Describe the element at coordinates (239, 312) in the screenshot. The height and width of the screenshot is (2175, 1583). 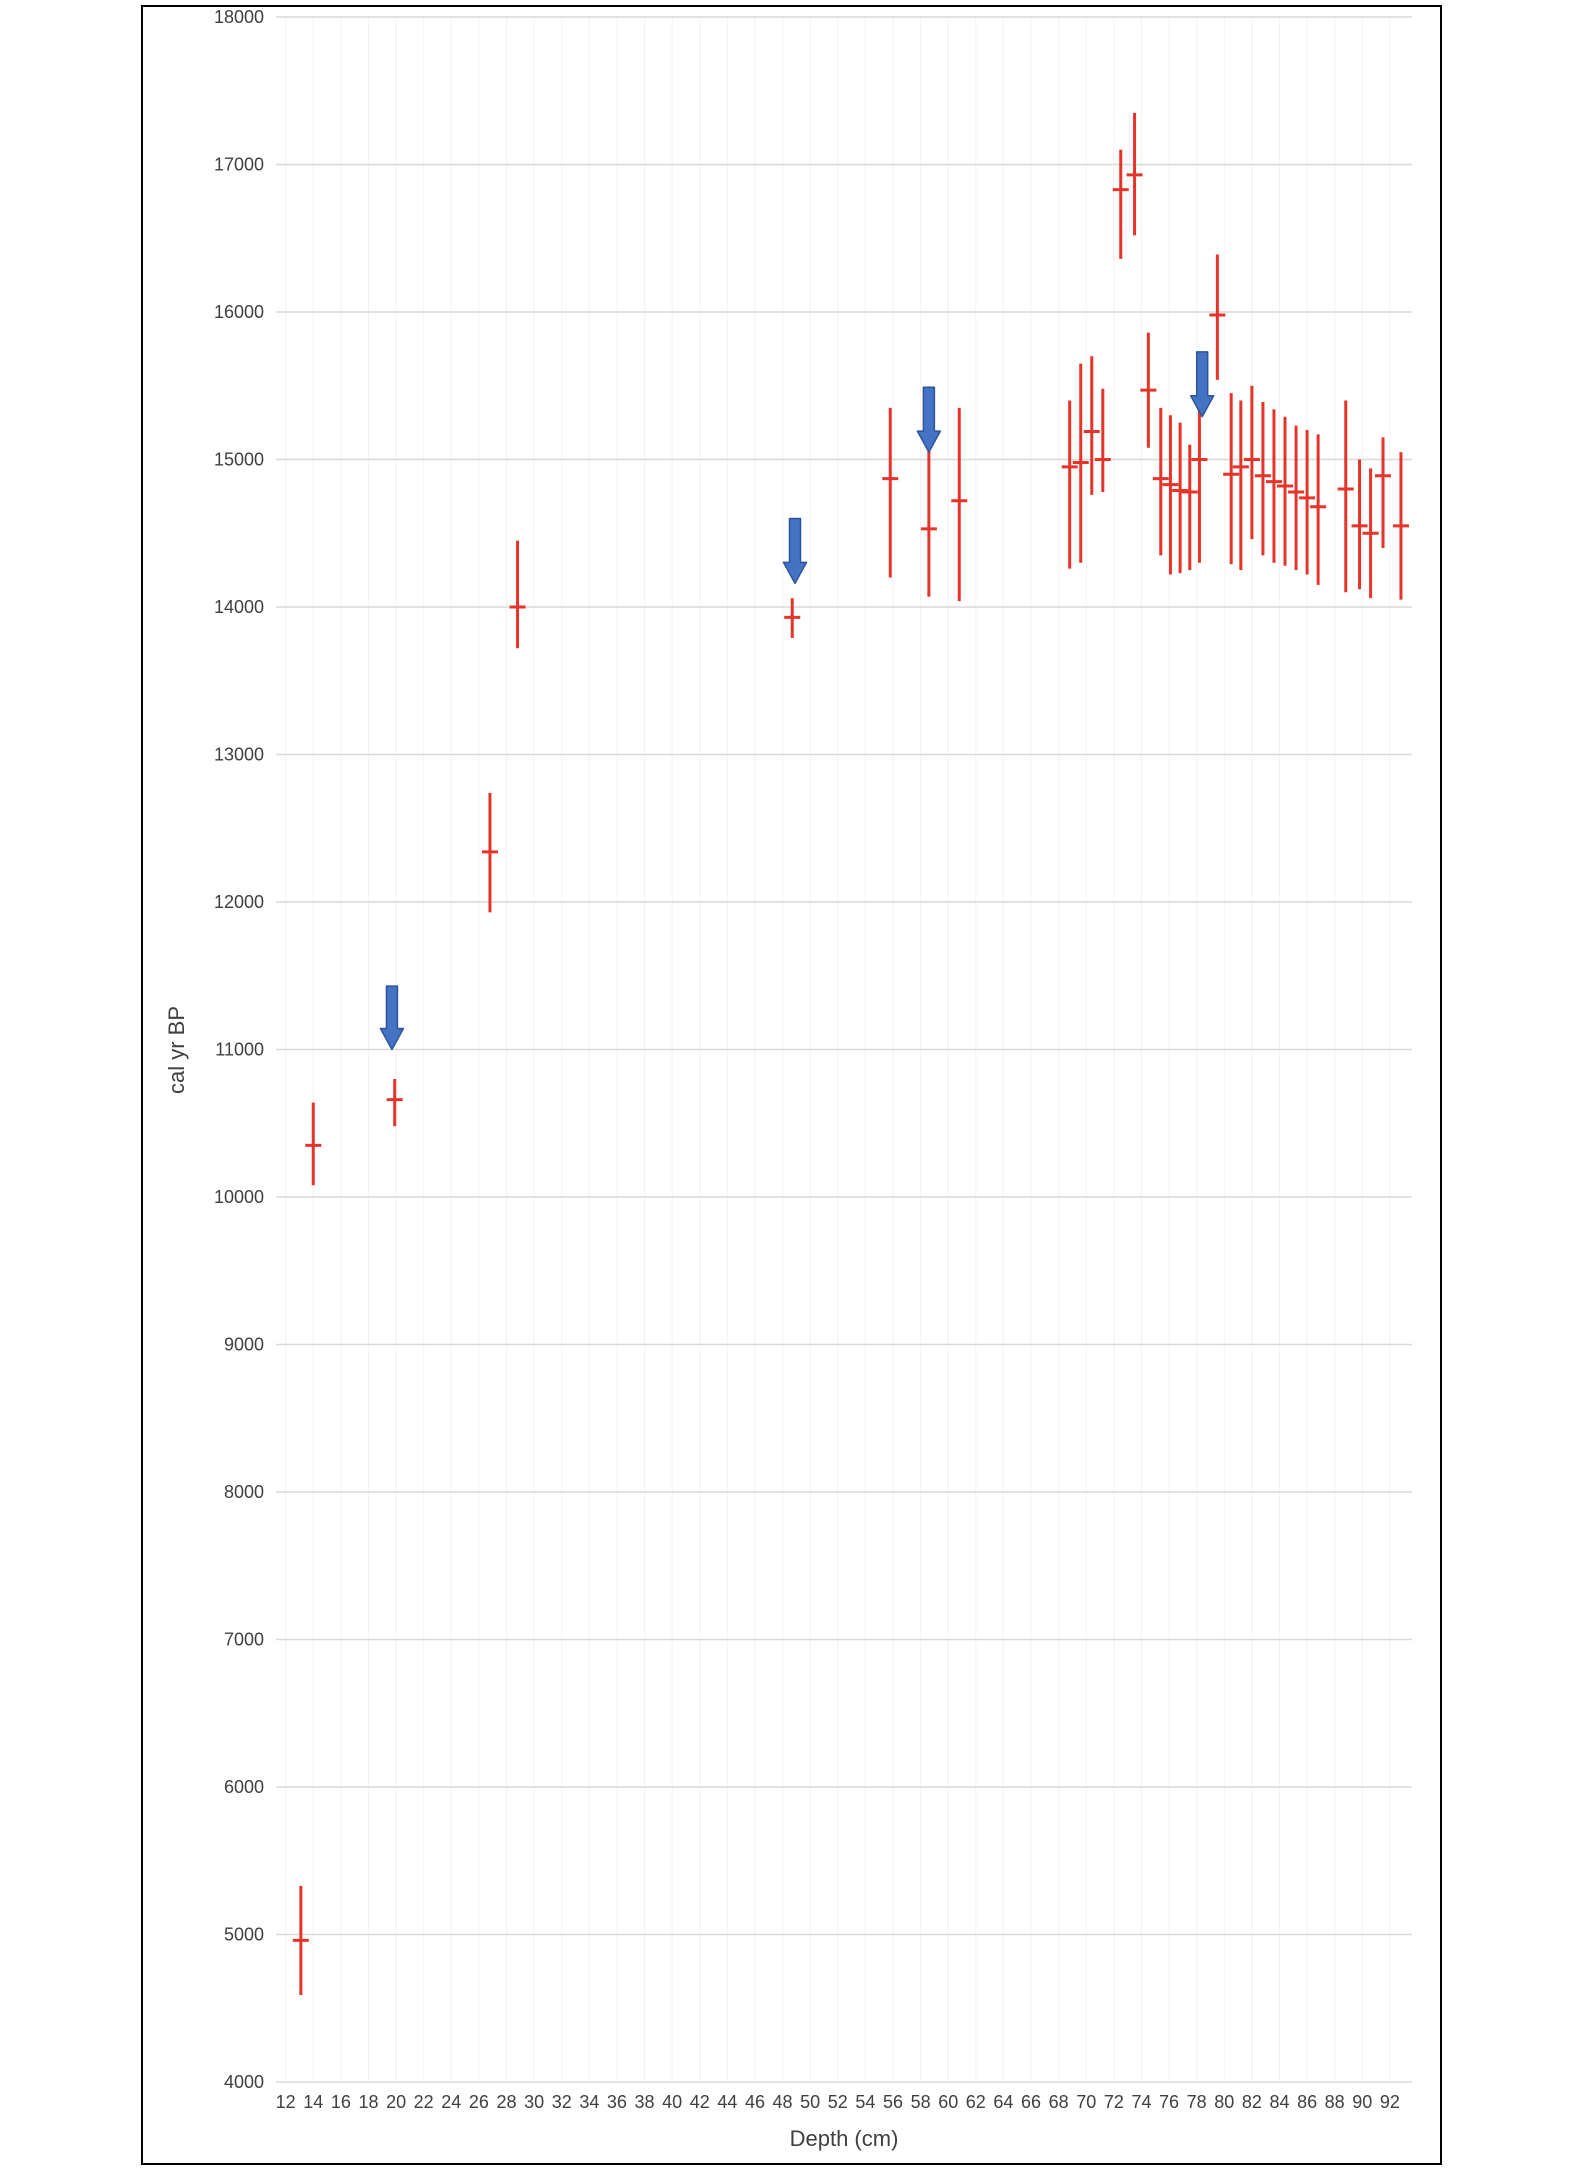
I see `y-tick-label: 16000` at that location.